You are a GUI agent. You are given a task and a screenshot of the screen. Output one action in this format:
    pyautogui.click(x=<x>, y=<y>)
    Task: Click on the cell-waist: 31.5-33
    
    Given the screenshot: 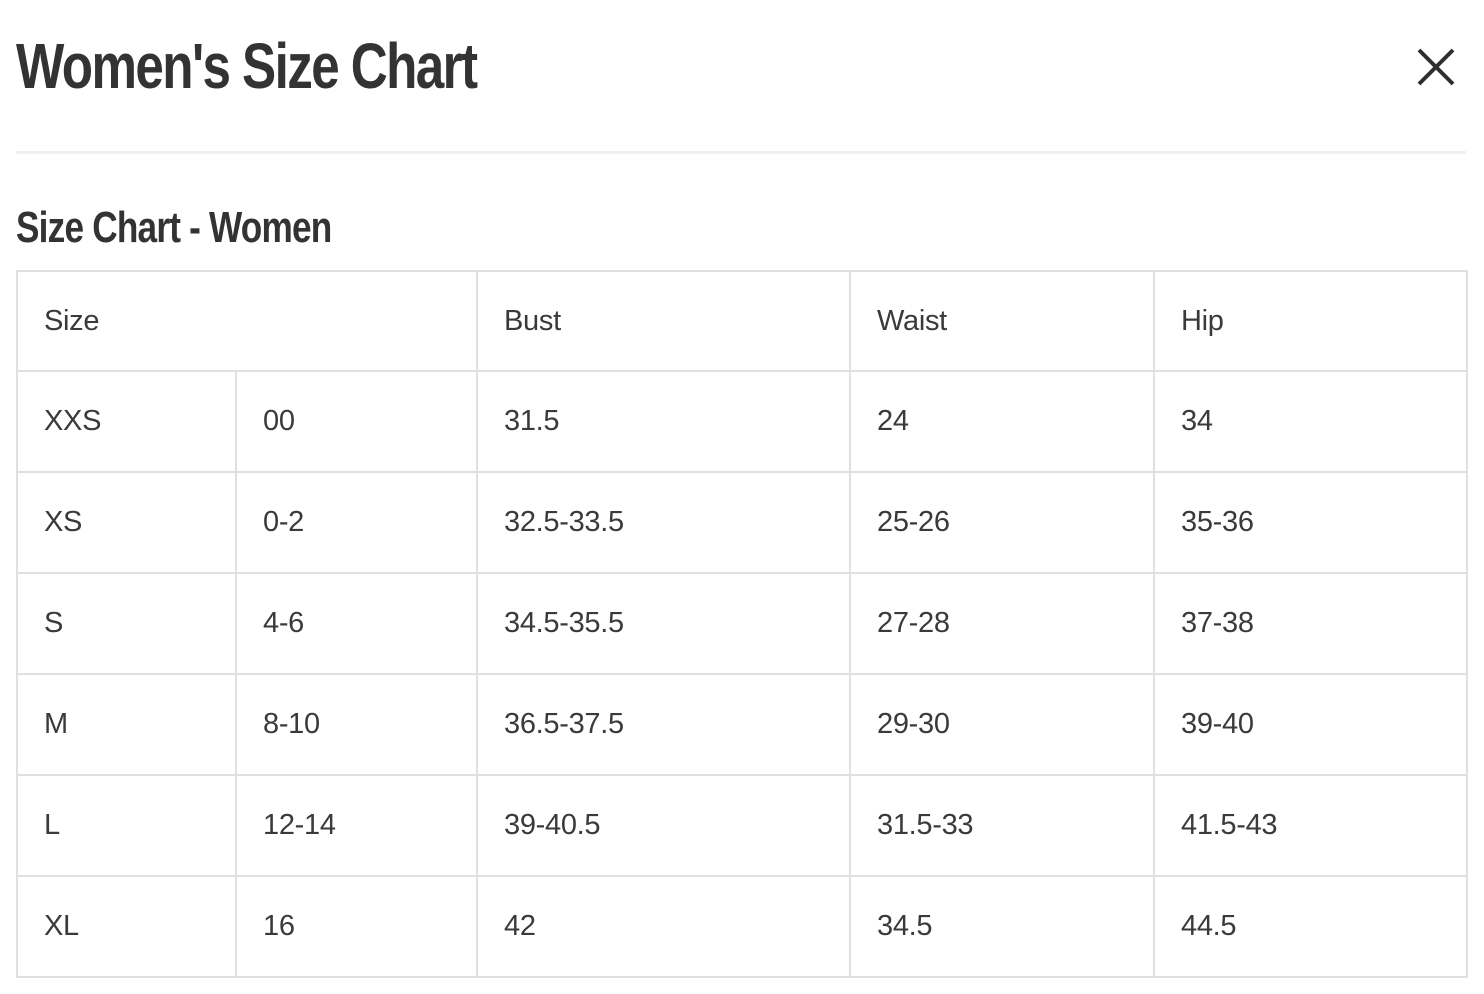 What is the action you would take?
    pyautogui.click(x=1002, y=825)
    